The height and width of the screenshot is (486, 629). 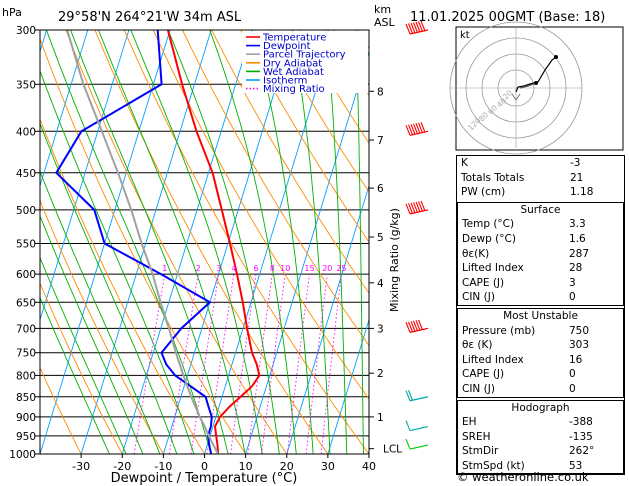 I want to click on index-value: 1.18, so click(x=582, y=192).